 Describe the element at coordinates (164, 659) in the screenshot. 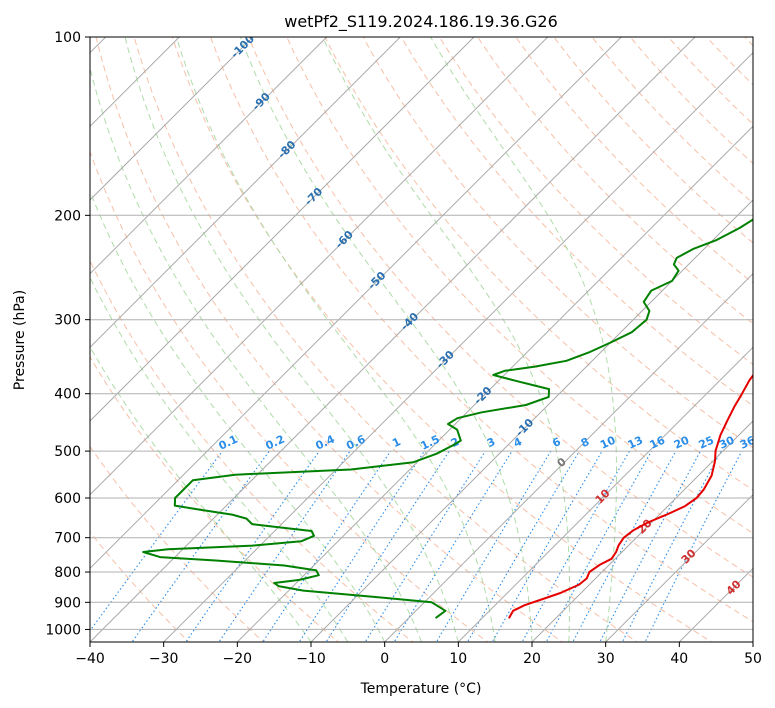

I see `x-tick-label: −30` at that location.